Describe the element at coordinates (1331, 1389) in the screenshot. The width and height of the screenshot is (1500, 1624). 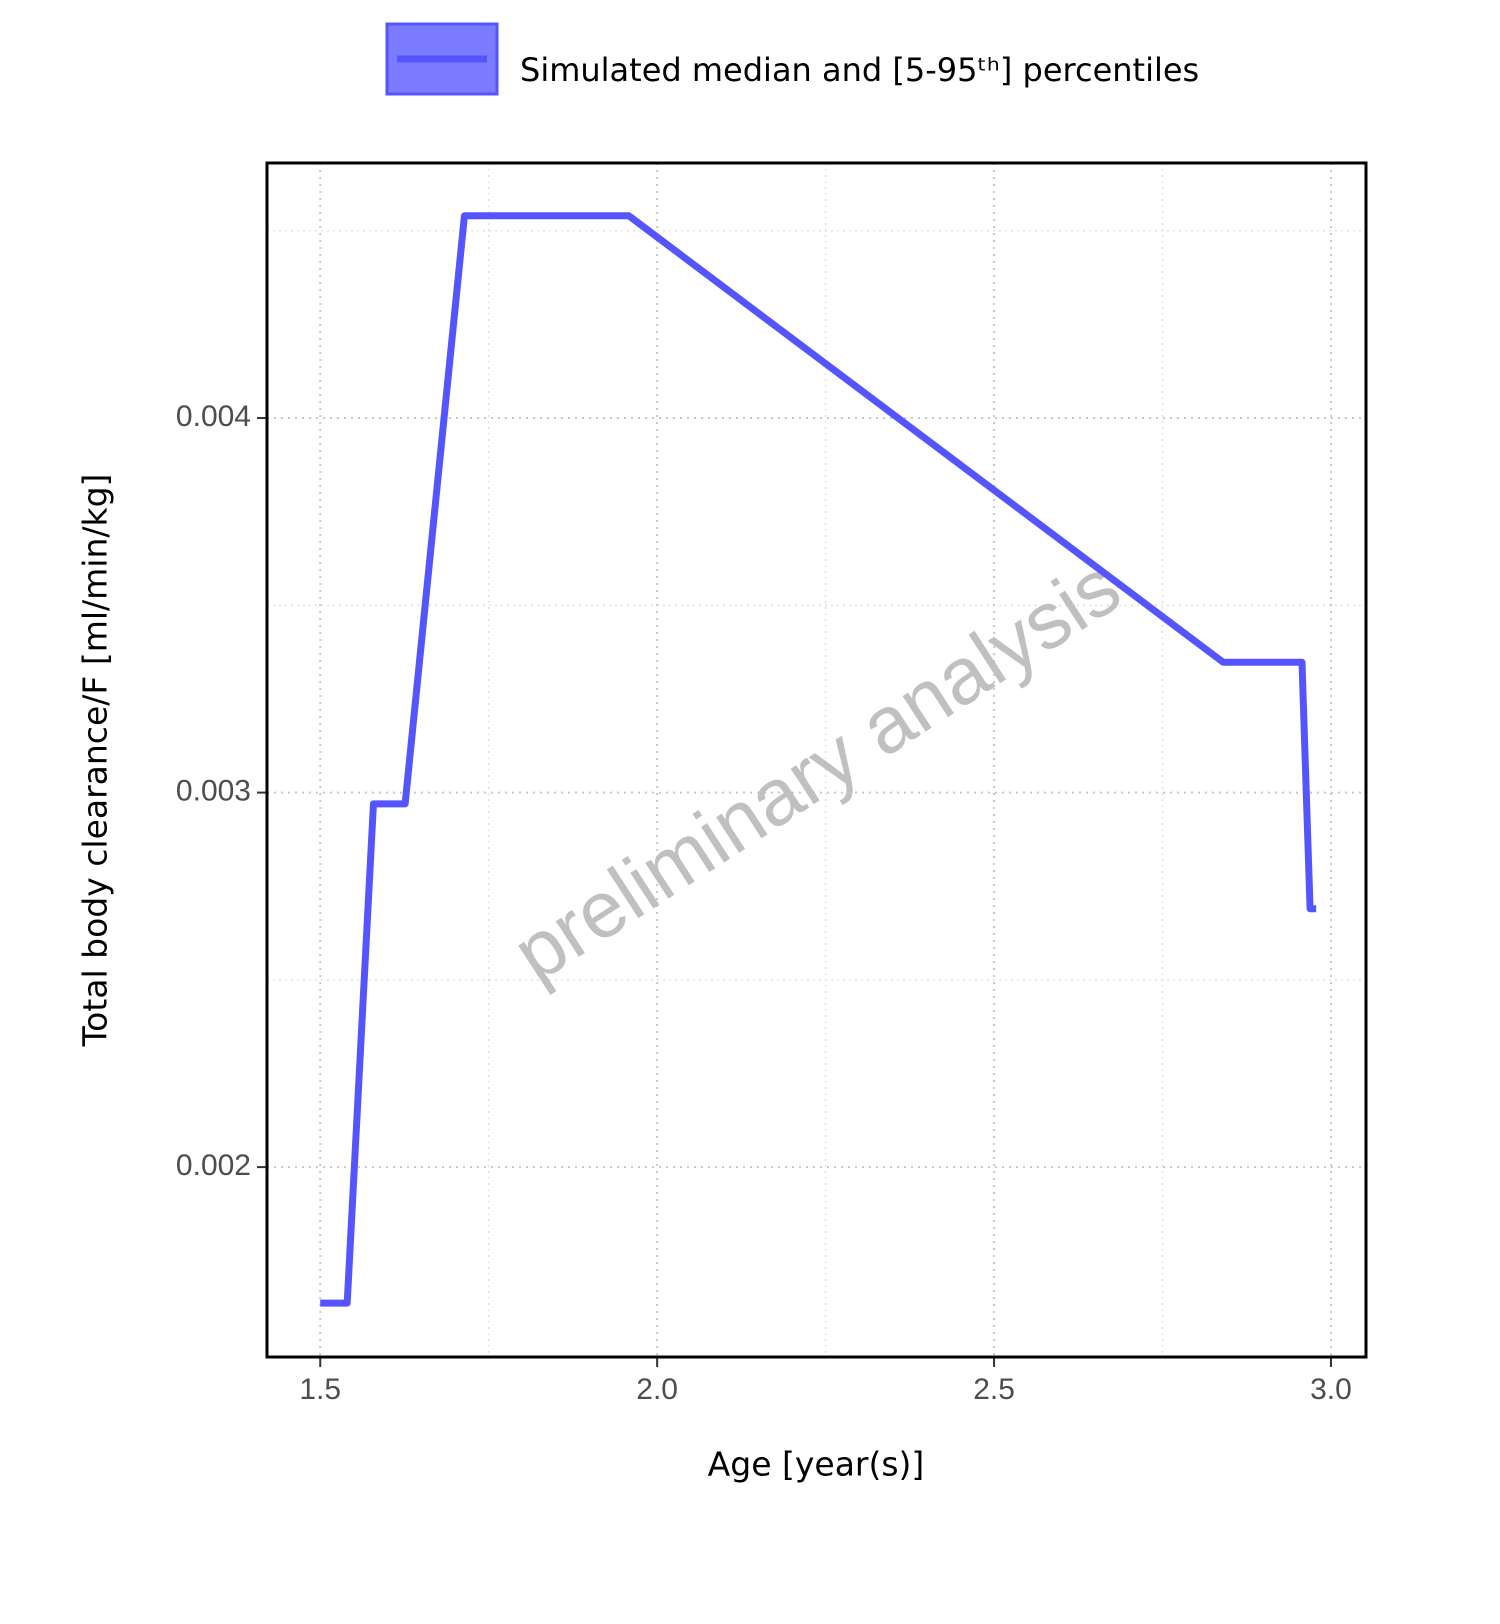
I see `x-tick-label: 3.0` at that location.